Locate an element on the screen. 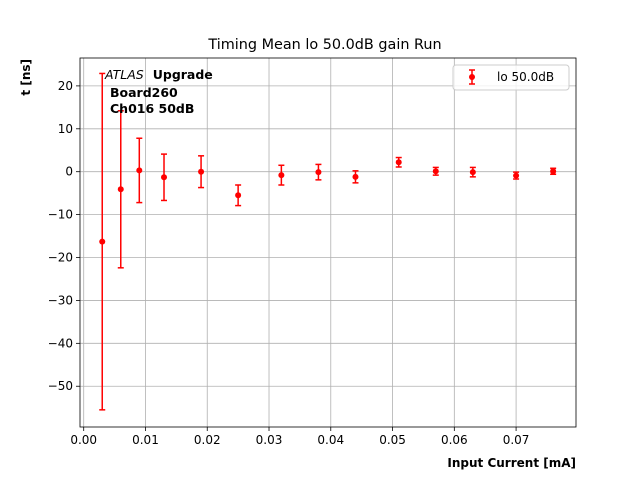  x-tick-label: 0.03 is located at coordinates (269, 440).